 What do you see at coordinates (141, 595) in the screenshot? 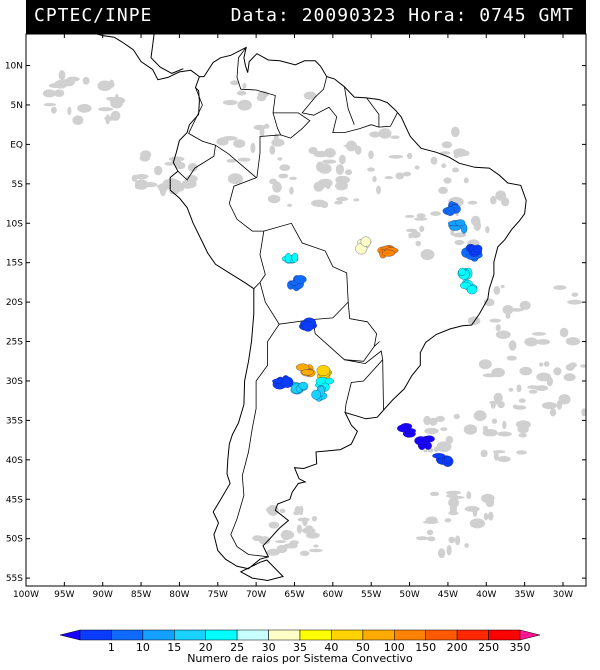
I see `lon-tick-label: 85W` at bounding box center [141, 595].